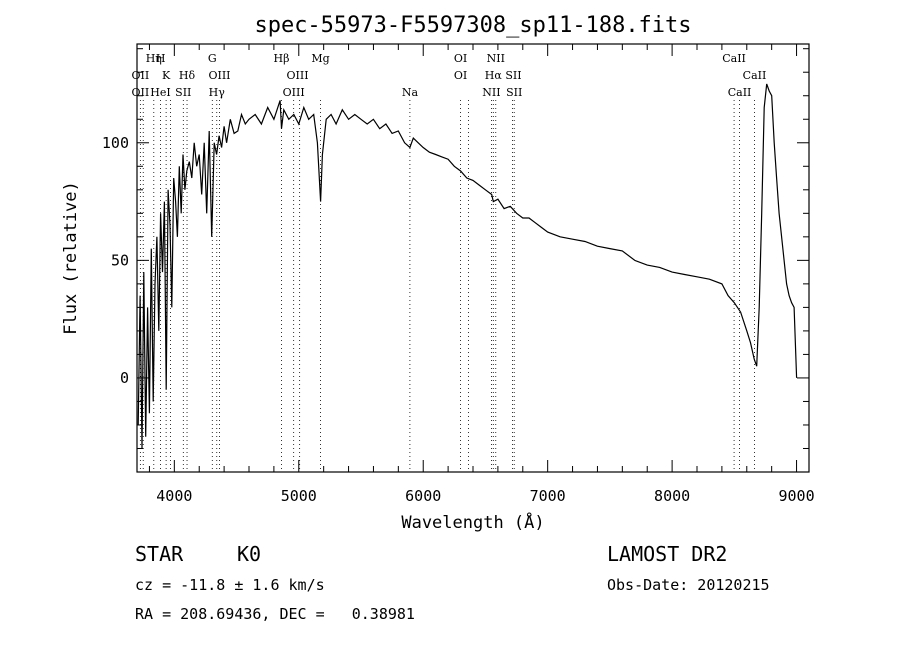 The width and height of the screenshot is (900, 650). Describe the element at coordinates (124, 378) in the screenshot. I see `y-tick-label: 0` at that location.